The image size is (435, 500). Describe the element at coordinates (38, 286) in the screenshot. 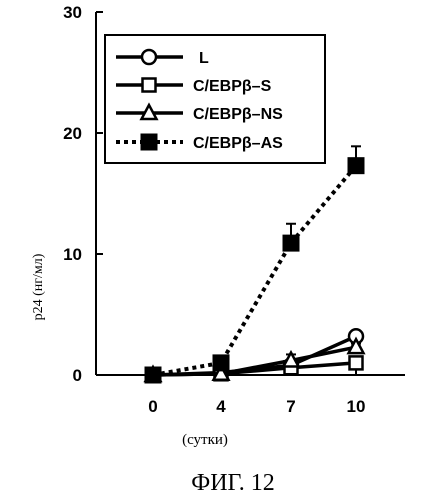

I see `y-axis-title: p24 (нг/мл)` at that location.